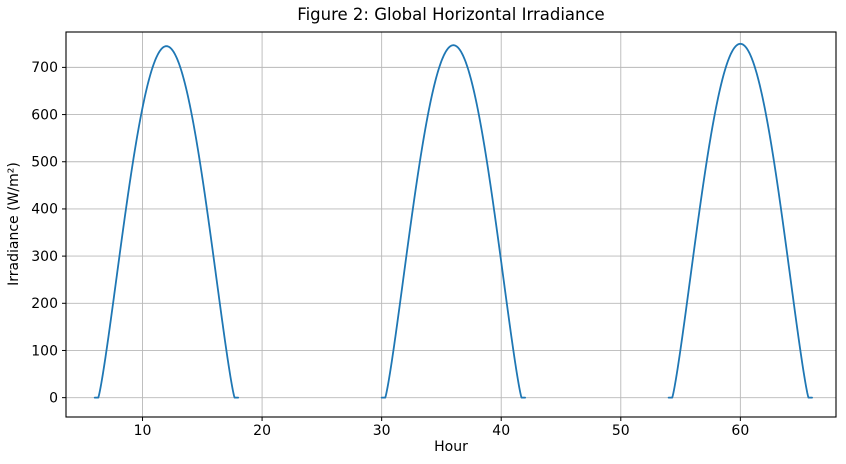 The width and height of the screenshot is (846, 464). I want to click on y-tick-label: 300, so click(44, 257).